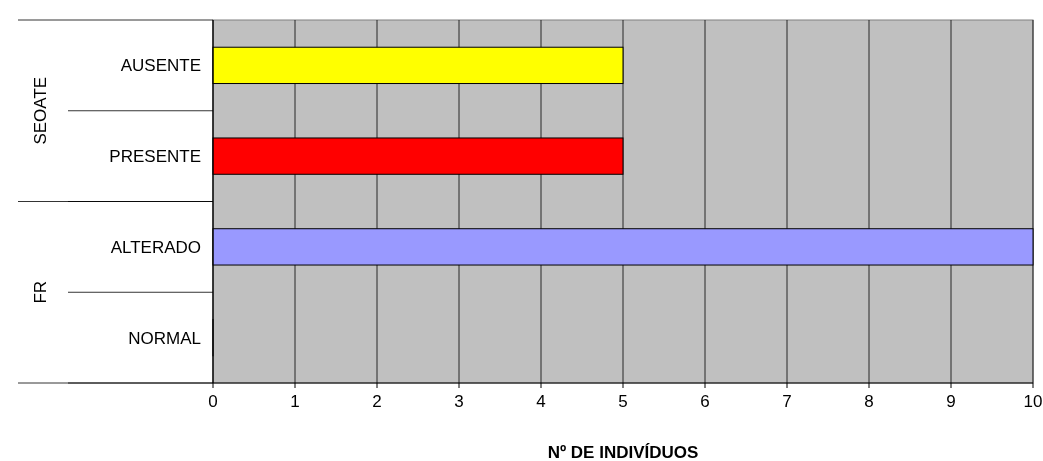  I want to click on x-tick-label: 6, so click(705, 401).